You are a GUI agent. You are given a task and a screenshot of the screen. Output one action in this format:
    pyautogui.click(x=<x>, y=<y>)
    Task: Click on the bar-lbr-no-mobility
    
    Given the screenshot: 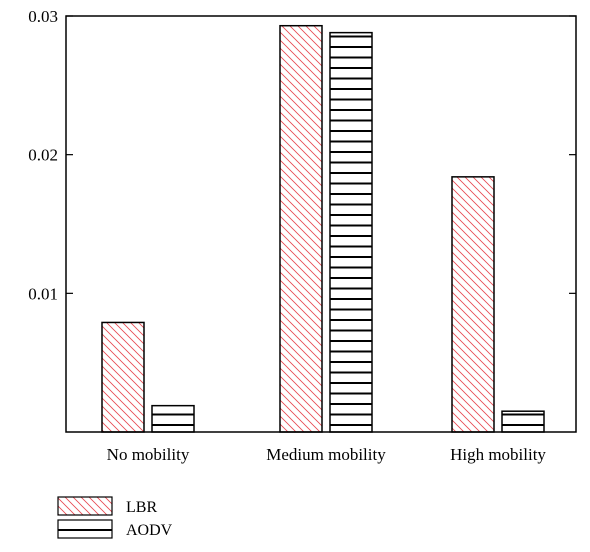 What is the action you would take?
    pyautogui.click(x=123, y=377)
    